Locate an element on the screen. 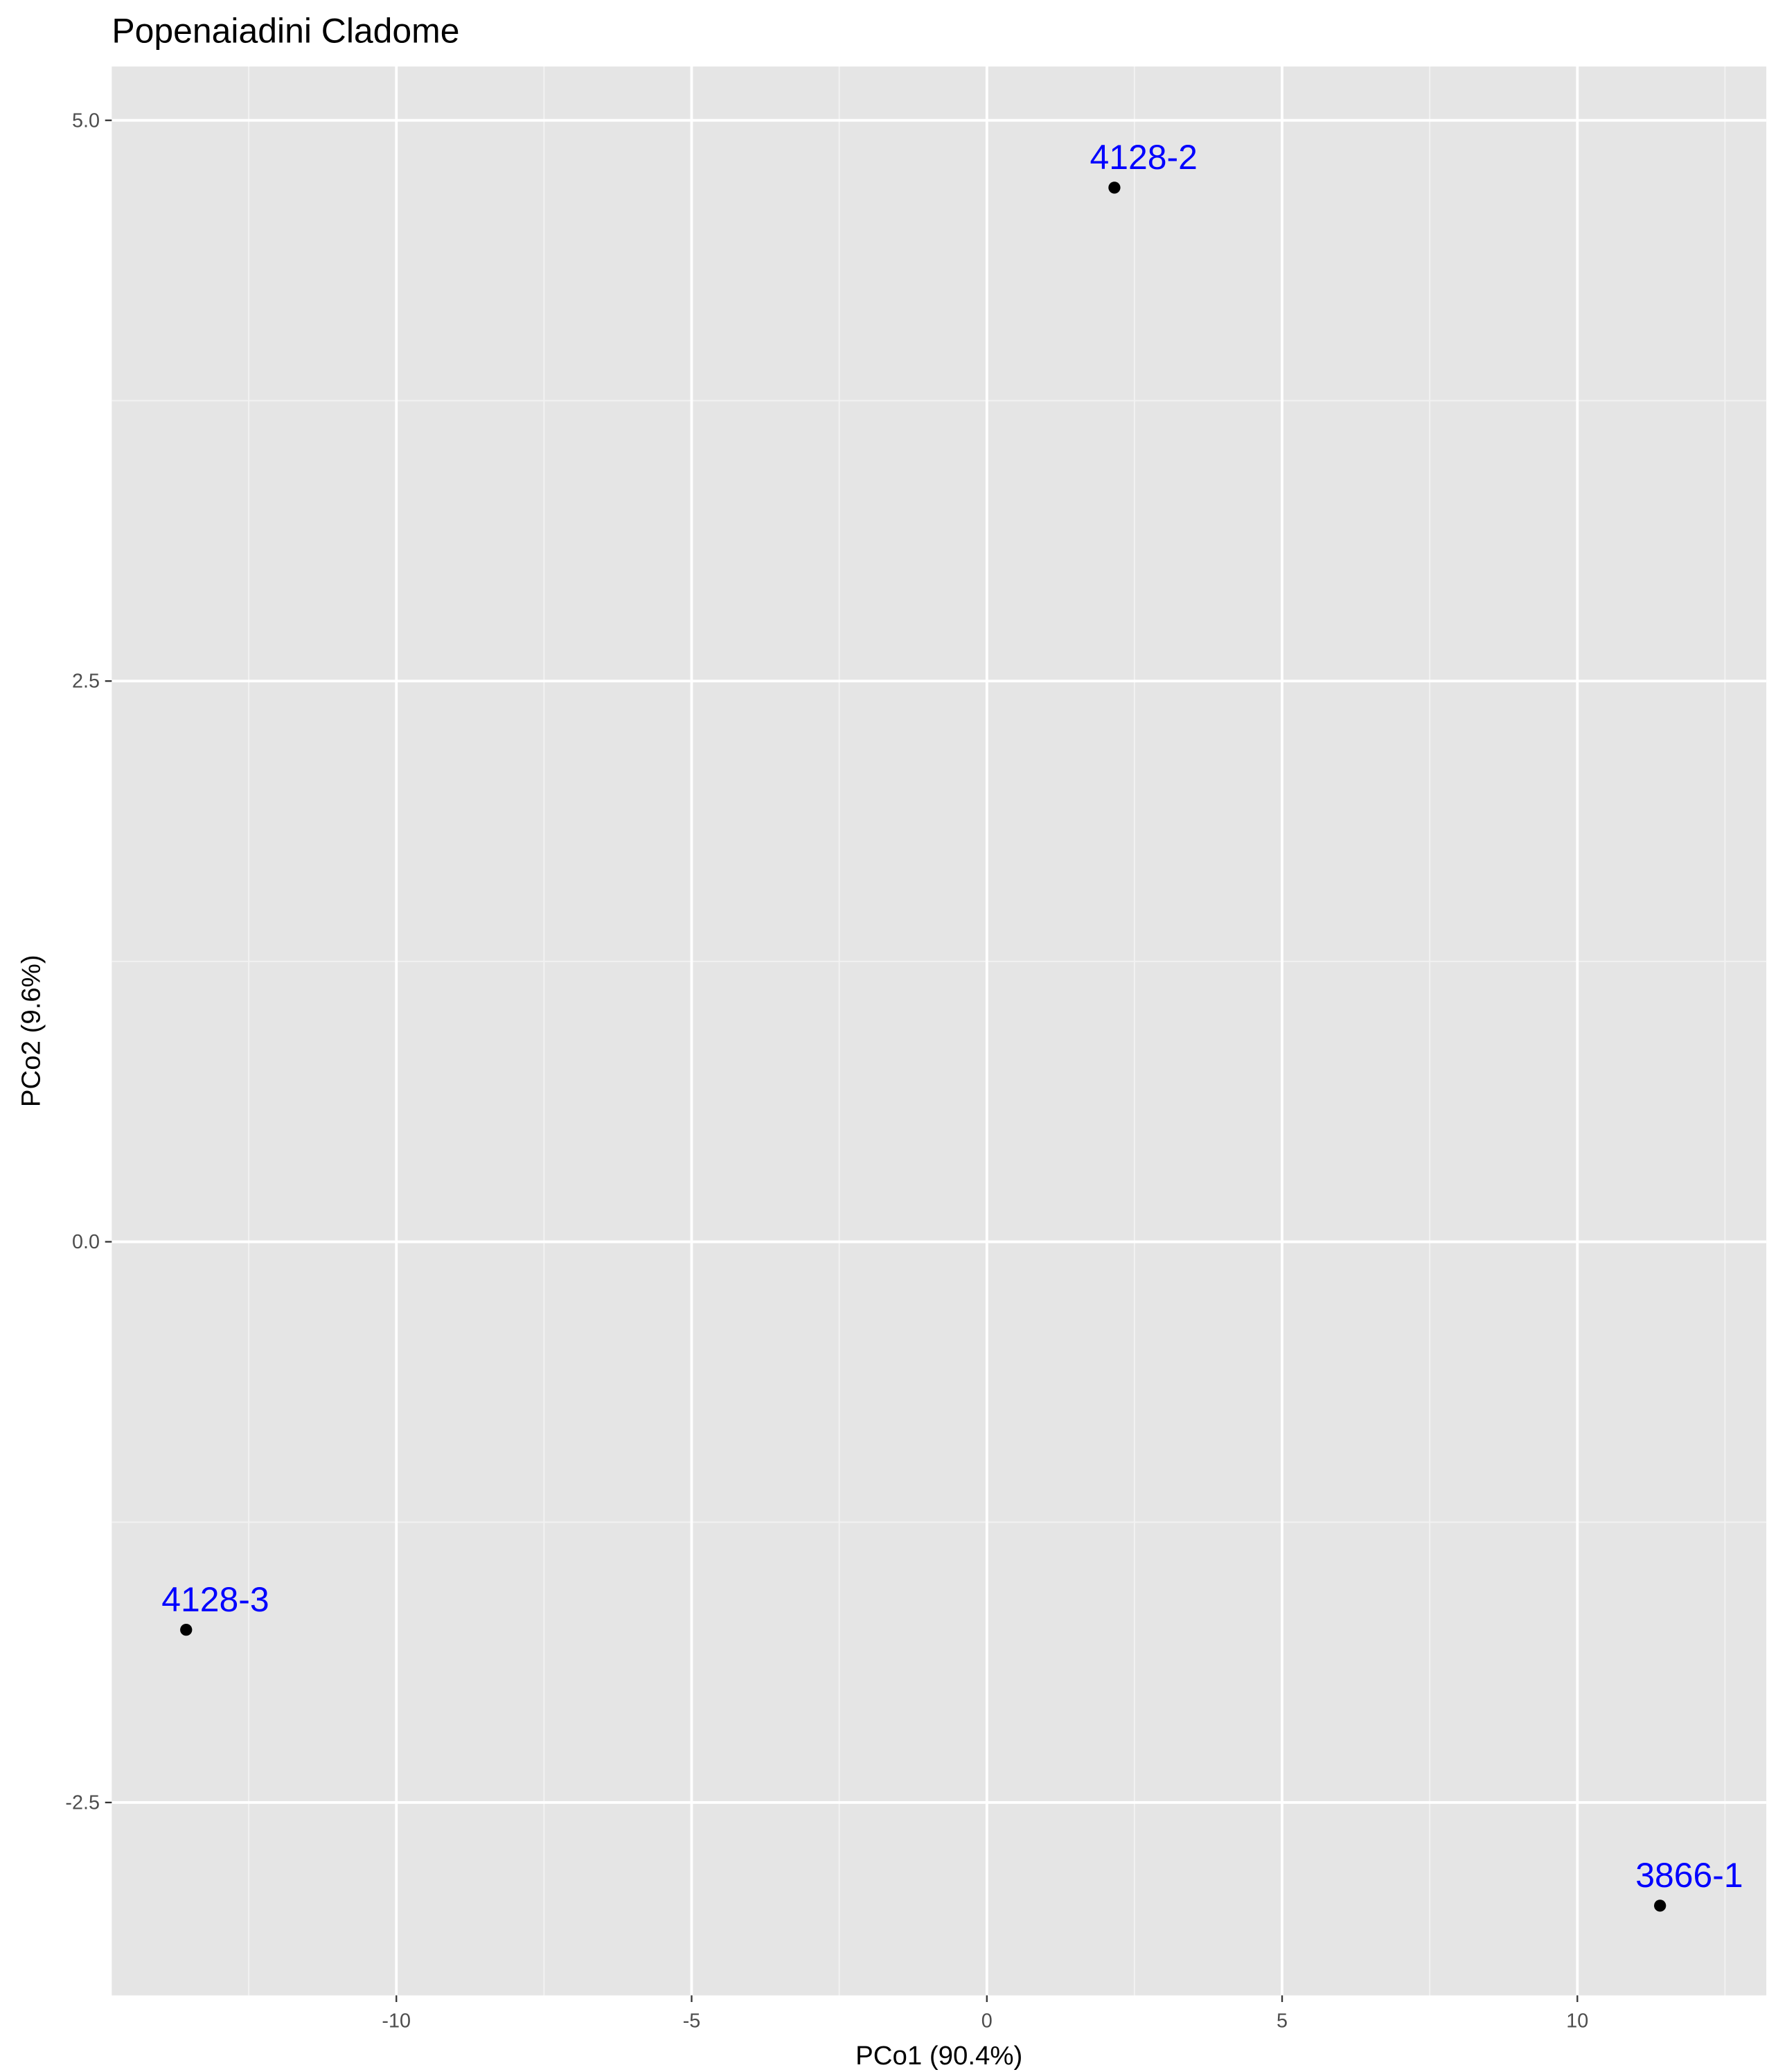 This screenshot has width=1769, height=2072. chart-title: Popenaiadini Cladome is located at coordinates (285, 30).